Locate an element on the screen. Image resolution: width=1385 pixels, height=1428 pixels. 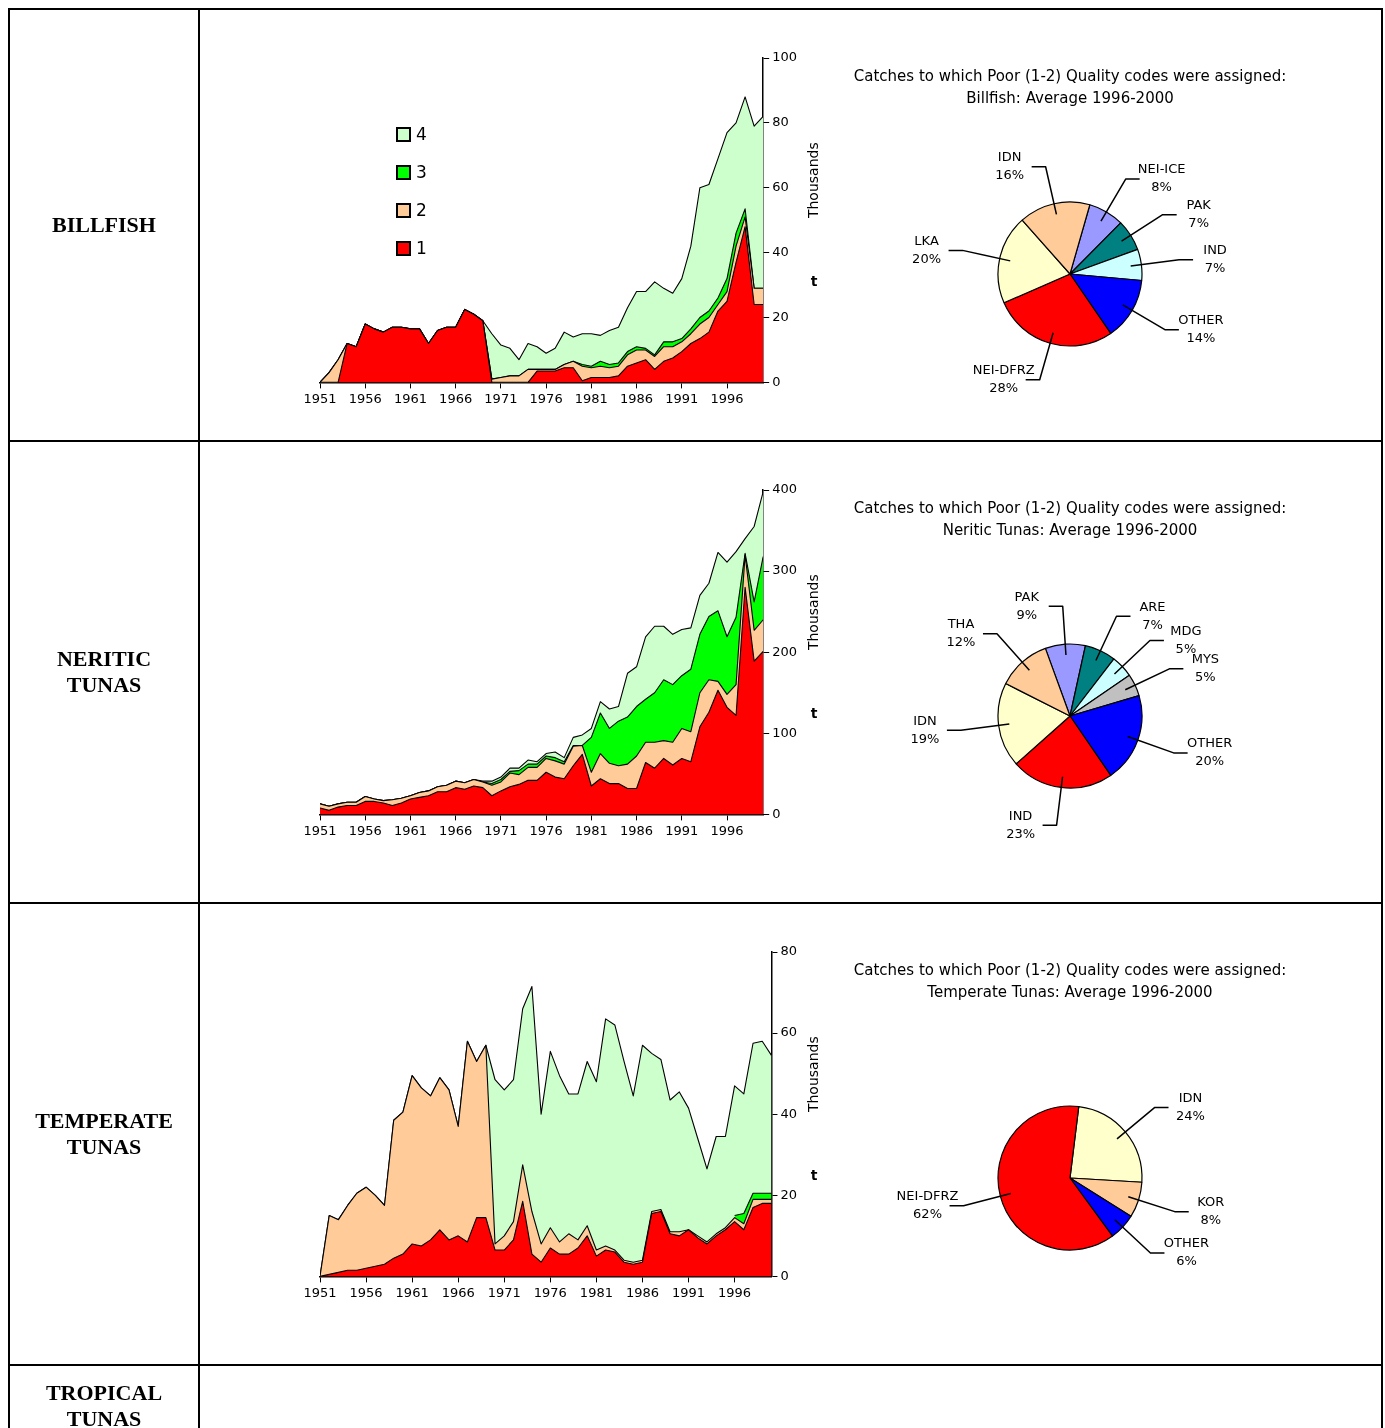
chart-subtitle: Billfish: Average 1996-2000 is located at coordinates (1070, 97).